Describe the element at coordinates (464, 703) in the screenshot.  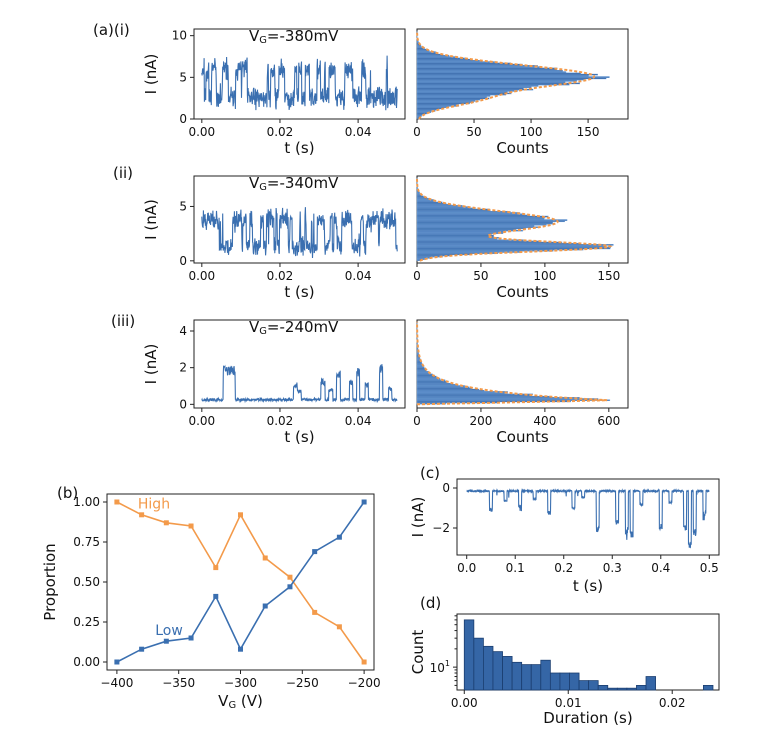
I see `d-xtick-label: 0.00` at that location.